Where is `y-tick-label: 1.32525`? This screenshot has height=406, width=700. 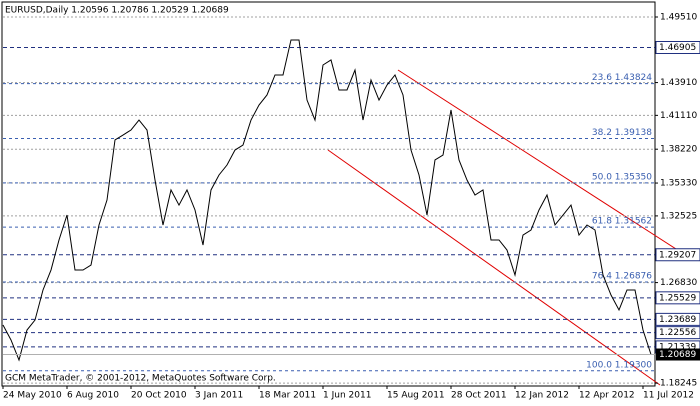 y-tick-label: 1.32525 is located at coordinates (678, 216).